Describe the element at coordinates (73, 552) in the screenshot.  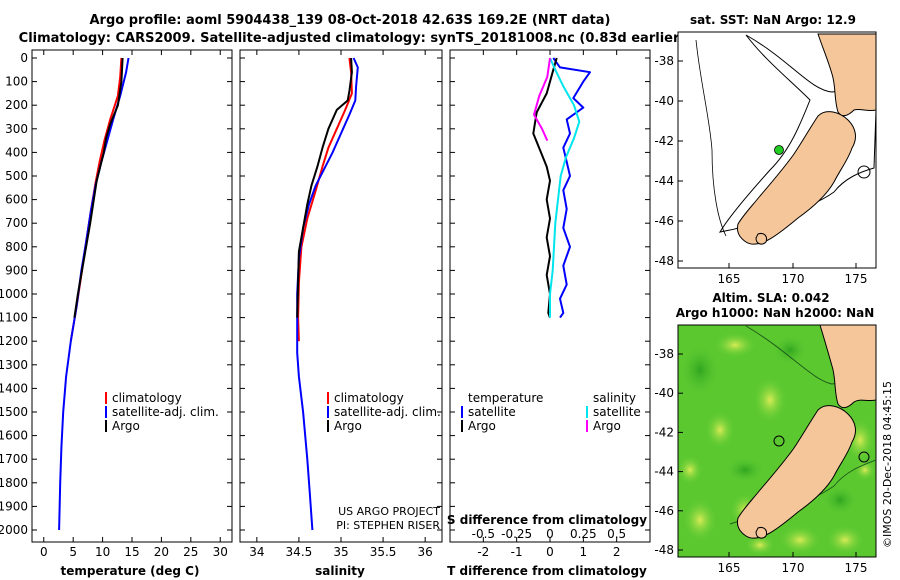
I see `x-tick-label: 5` at that location.